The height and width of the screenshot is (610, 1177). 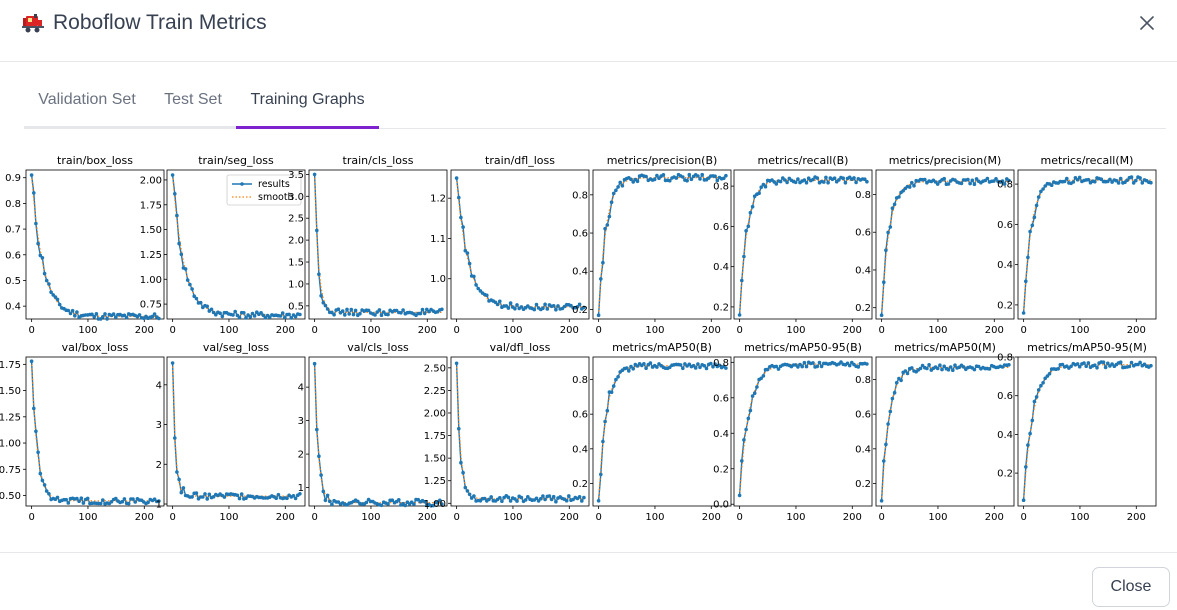 What do you see at coordinates (87, 103) in the screenshot?
I see `tab-validation-set: Validation Set` at bounding box center [87, 103].